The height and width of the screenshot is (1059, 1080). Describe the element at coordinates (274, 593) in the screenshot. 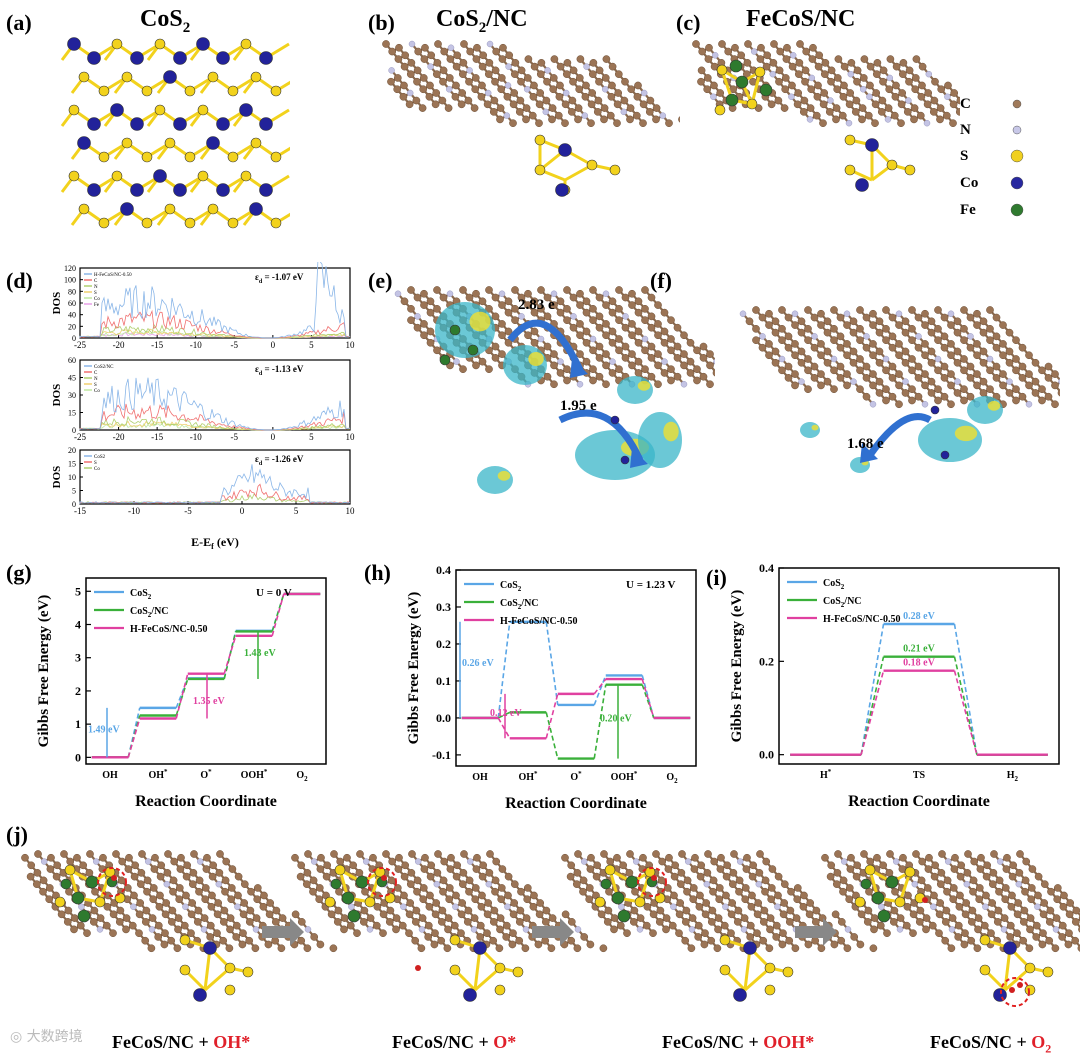

I see `chart-title: U = 0 V` at that location.